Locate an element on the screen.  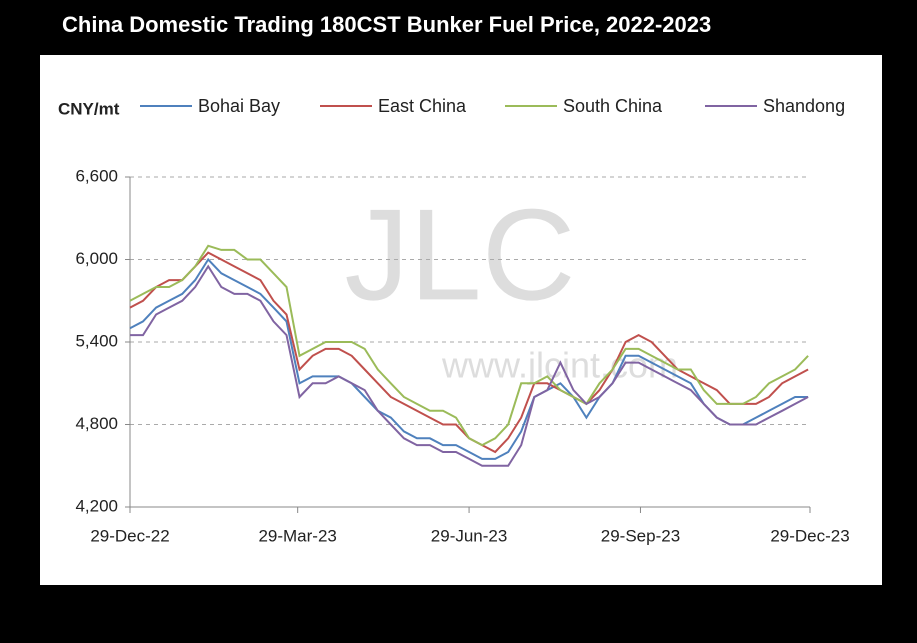
x-tick-label: 29-Sep-23 is located at coordinates (640, 535).